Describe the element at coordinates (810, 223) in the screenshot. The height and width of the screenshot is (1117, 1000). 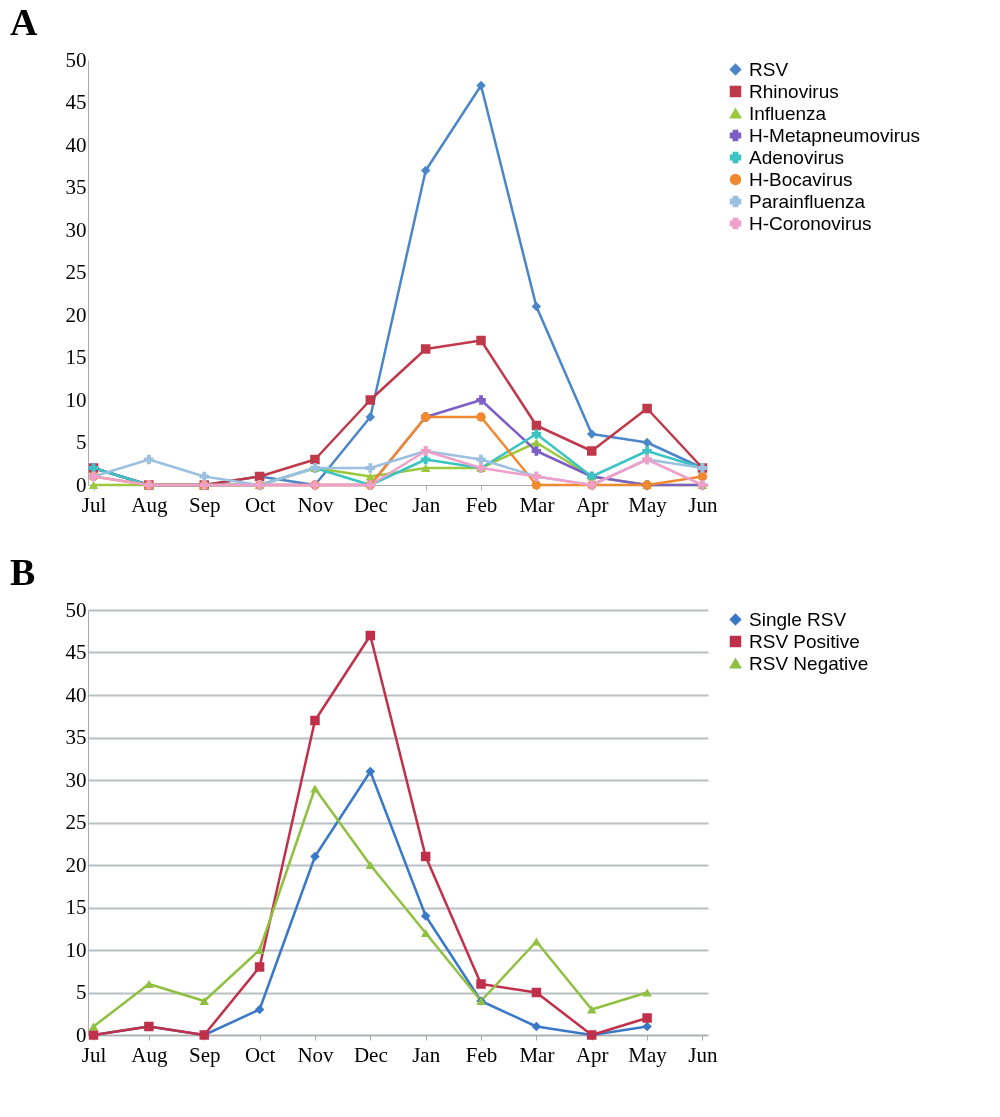
I see `legend-label: H-Coronovirus` at that location.